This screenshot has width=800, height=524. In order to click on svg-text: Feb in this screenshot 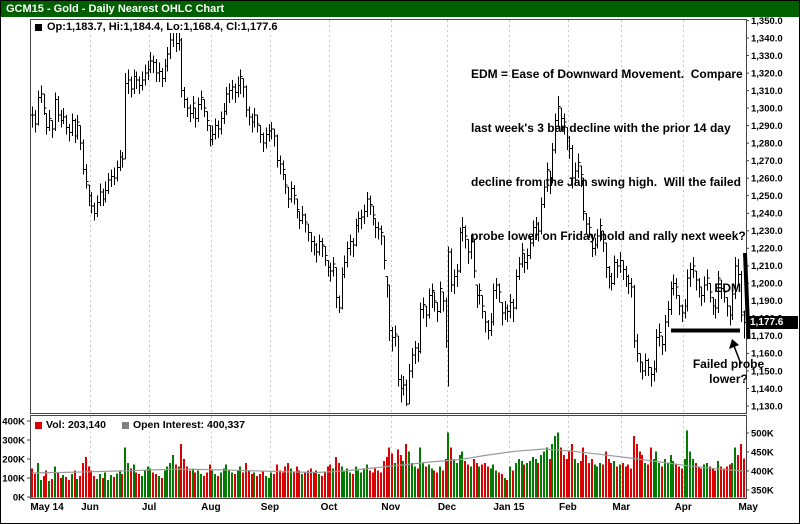, I will do `click(568, 507)`.